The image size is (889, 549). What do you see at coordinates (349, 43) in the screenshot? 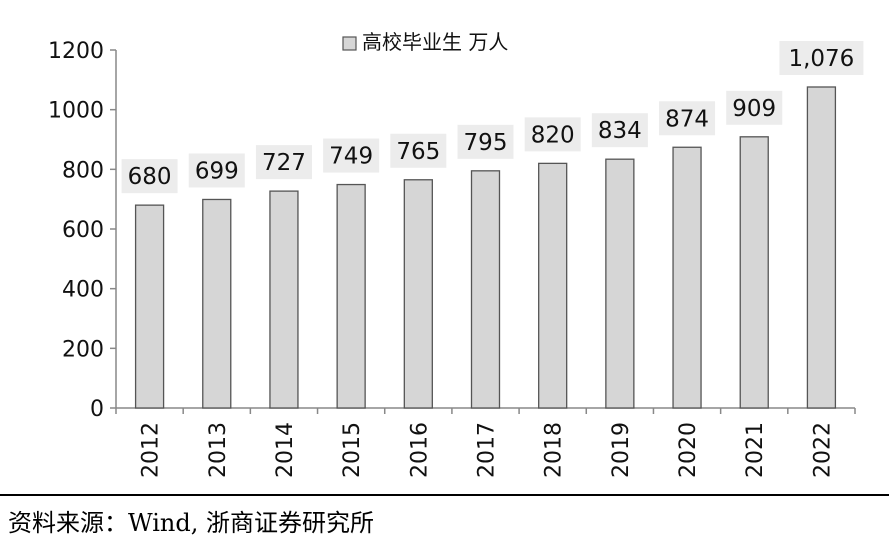
I see `legend-swatch` at bounding box center [349, 43].